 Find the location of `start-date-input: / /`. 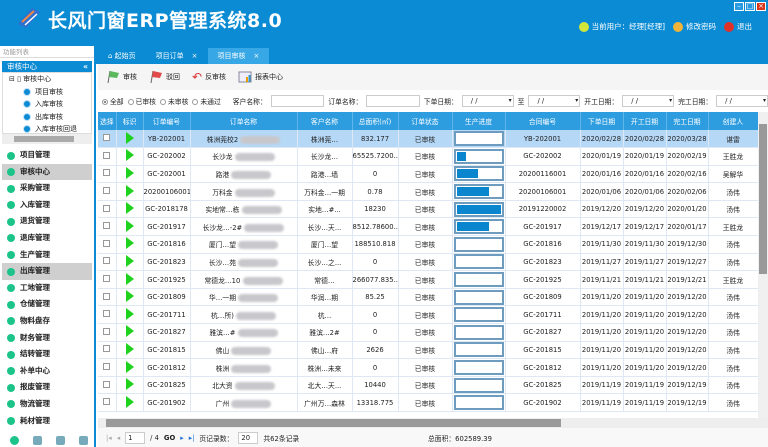

start-date-input: / / is located at coordinates (648, 101).